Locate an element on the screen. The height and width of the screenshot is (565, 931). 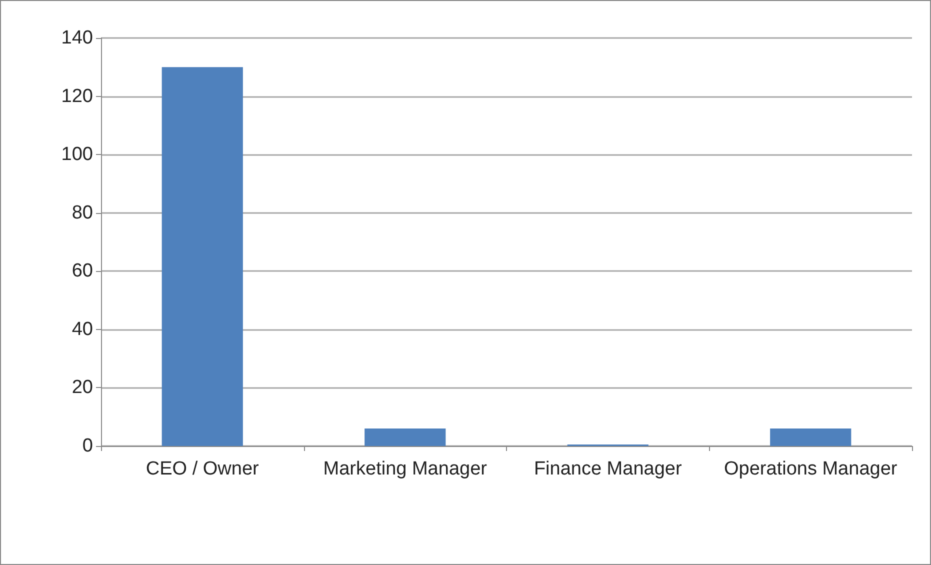
x-tick-label: CEO / Owner is located at coordinates (203, 469).